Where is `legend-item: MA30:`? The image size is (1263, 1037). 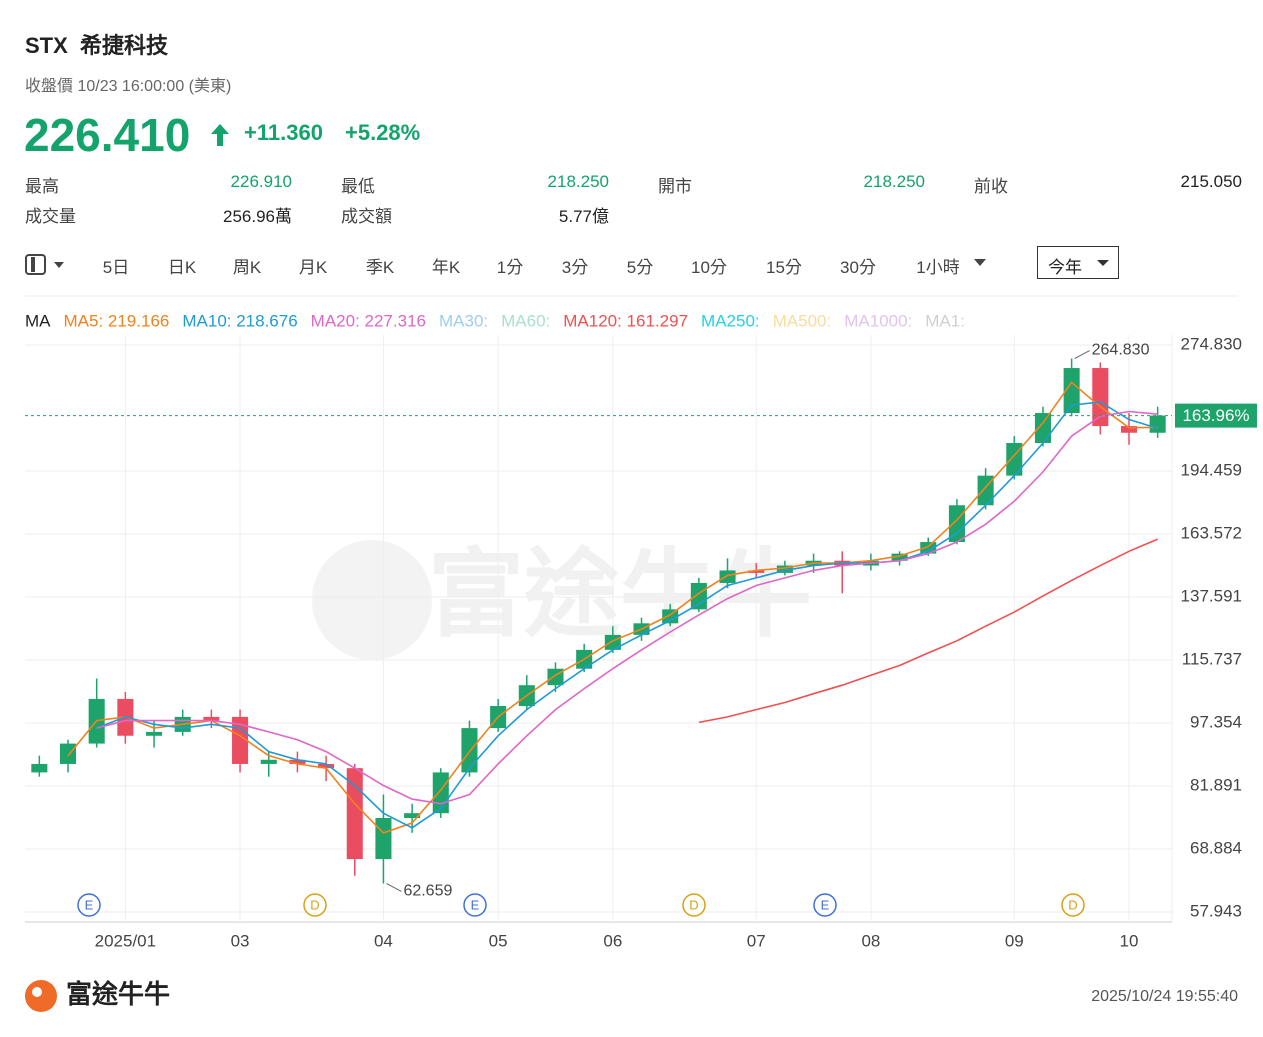 legend-item: MA30: is located at coordinates (463, 320).